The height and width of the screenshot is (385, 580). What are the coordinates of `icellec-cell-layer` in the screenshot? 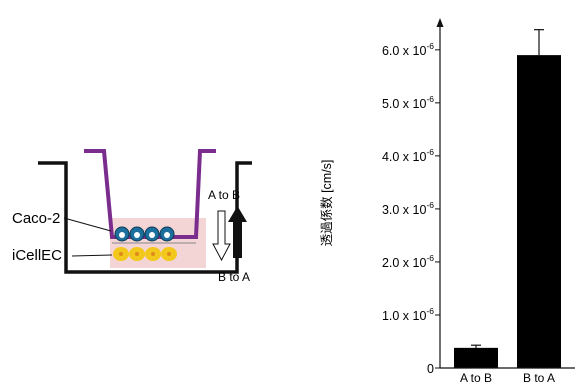 It's located at (145, 254).